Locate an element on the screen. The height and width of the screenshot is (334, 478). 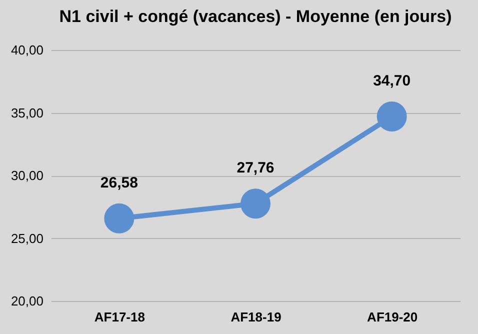
data-label: 34,70 is located at coordinates (392, 81).